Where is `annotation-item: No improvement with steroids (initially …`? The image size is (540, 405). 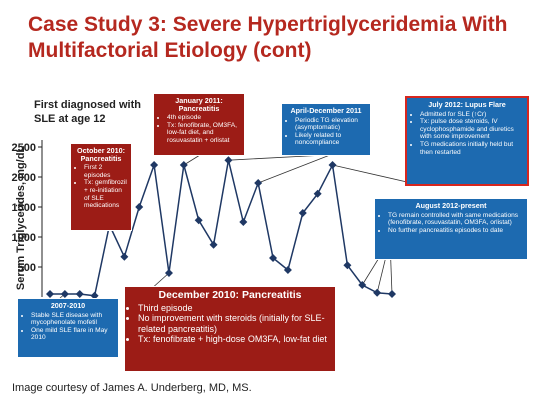
annotation-item: No improvement with steroids (initially … is located at coordinates (234, 323).